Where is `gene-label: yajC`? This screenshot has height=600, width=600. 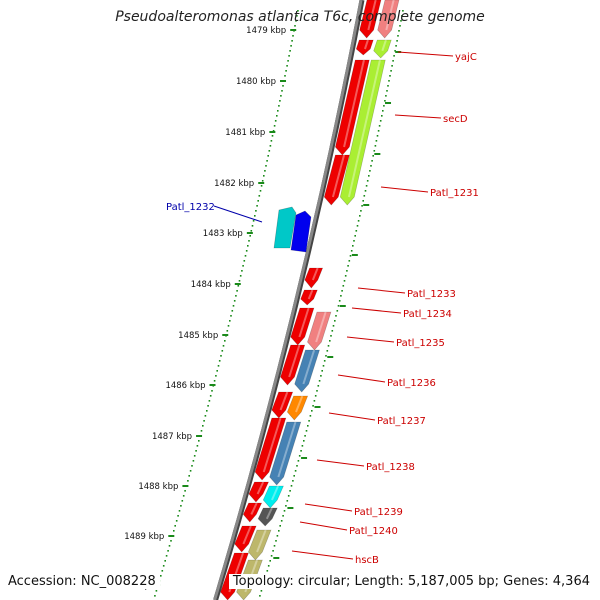 gene-label: yajC is located at coordinates (466, 57).